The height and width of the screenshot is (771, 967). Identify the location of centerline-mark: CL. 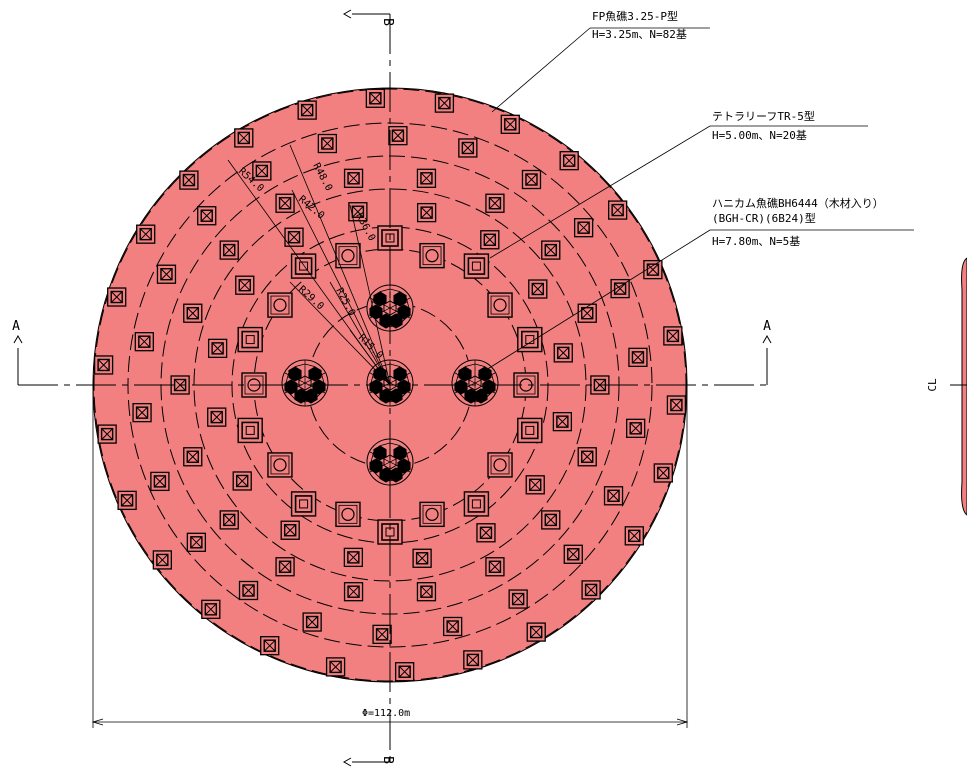
(932, 385).